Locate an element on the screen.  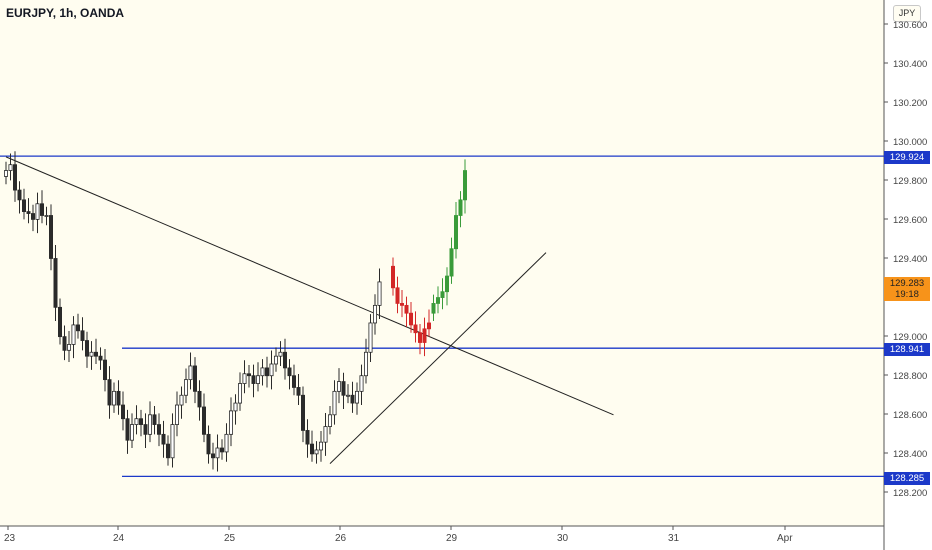
price-label: 129.600 is located at coordinates (910, 220).